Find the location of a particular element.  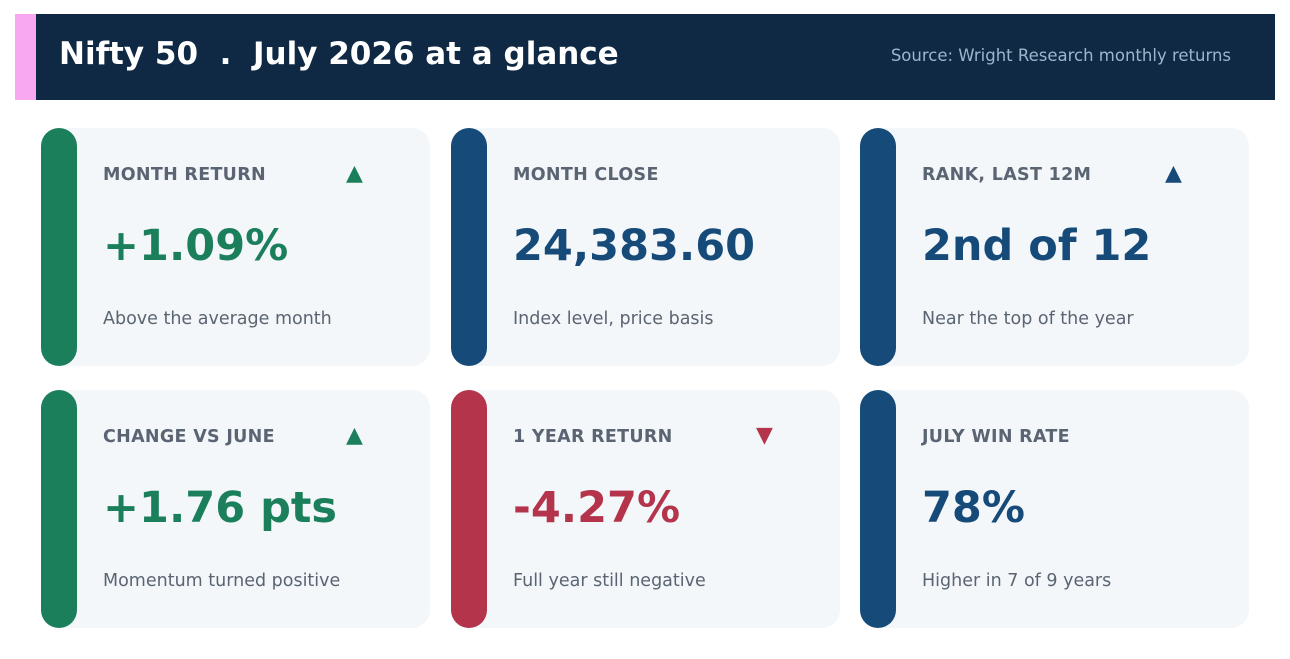

kpi-card-label: MONTH RETURN is located at coordinates (184, 175).